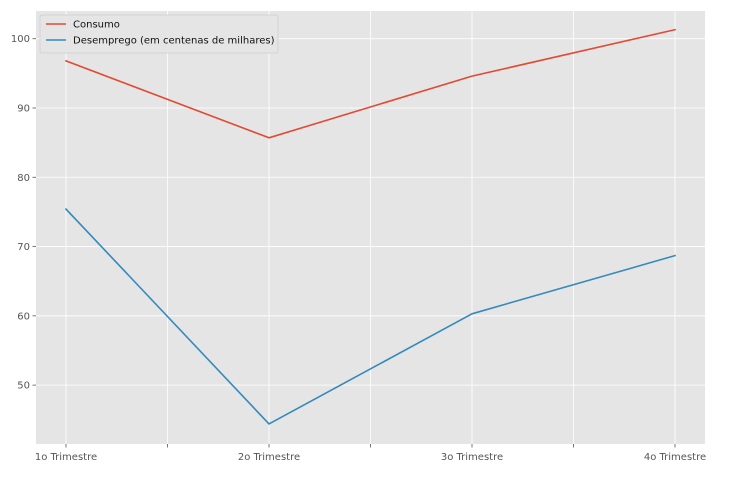  What do you see at coordinates (675, 457) in the screenshot?
I see `x-tick-label: 4o Trimestre` at bounding box center [675, 457].